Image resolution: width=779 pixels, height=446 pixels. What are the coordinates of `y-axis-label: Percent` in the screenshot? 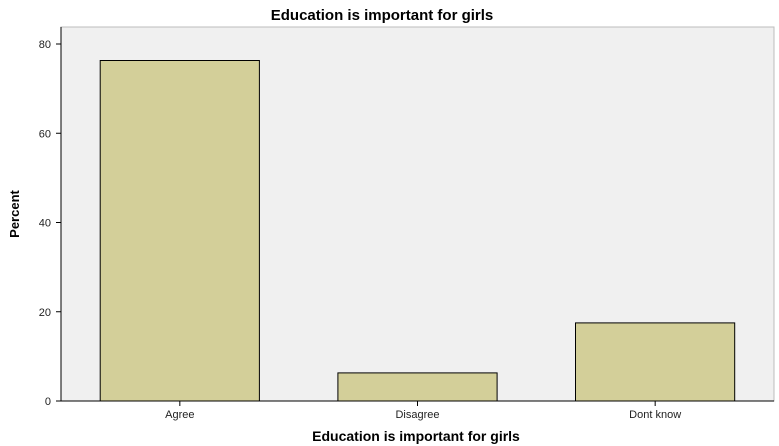 It's located at (14, 213).